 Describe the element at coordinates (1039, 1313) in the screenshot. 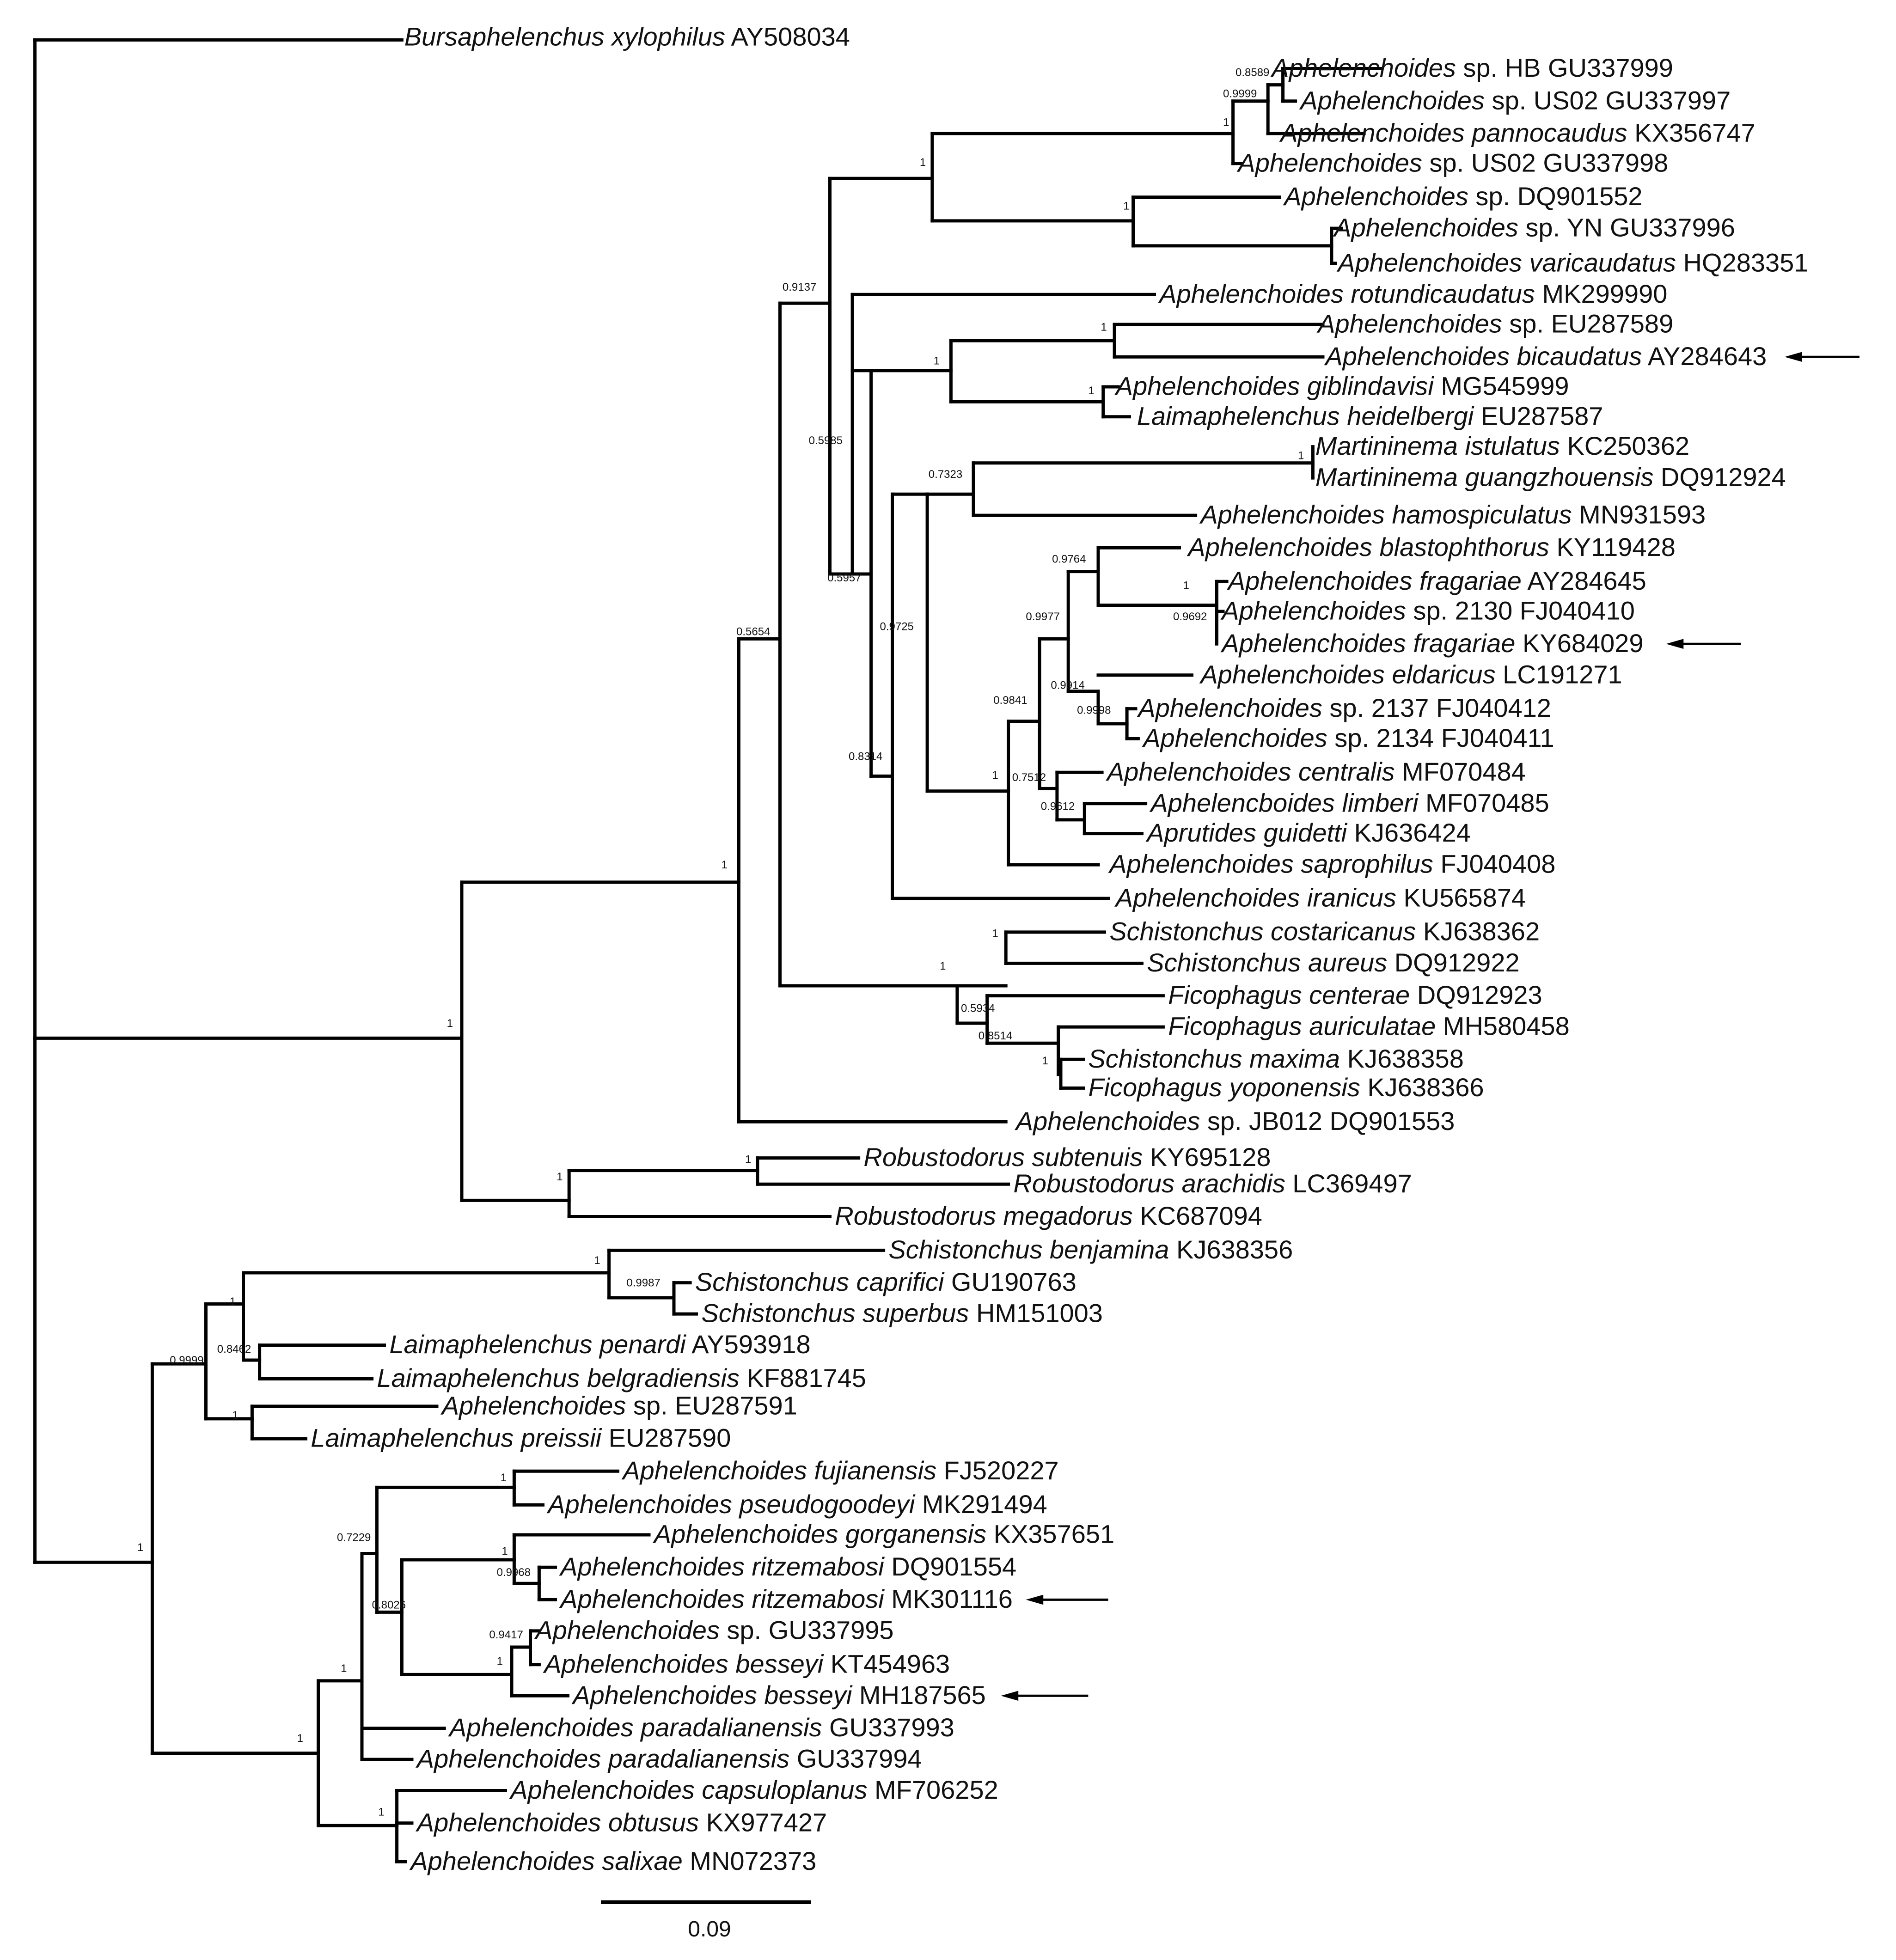

I see `taxon-accession: HM151003` at that location.